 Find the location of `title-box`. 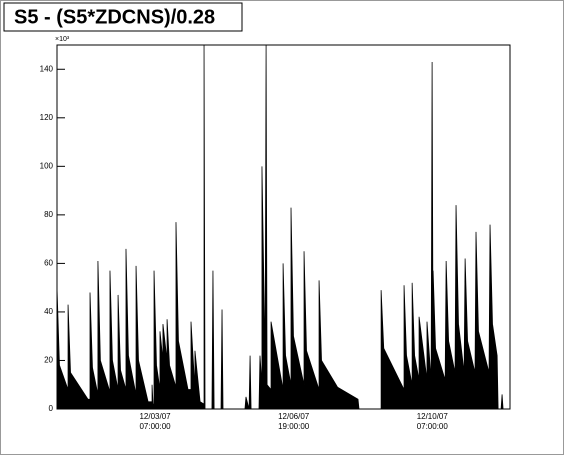

title-box is located at coordinates (123, 17).